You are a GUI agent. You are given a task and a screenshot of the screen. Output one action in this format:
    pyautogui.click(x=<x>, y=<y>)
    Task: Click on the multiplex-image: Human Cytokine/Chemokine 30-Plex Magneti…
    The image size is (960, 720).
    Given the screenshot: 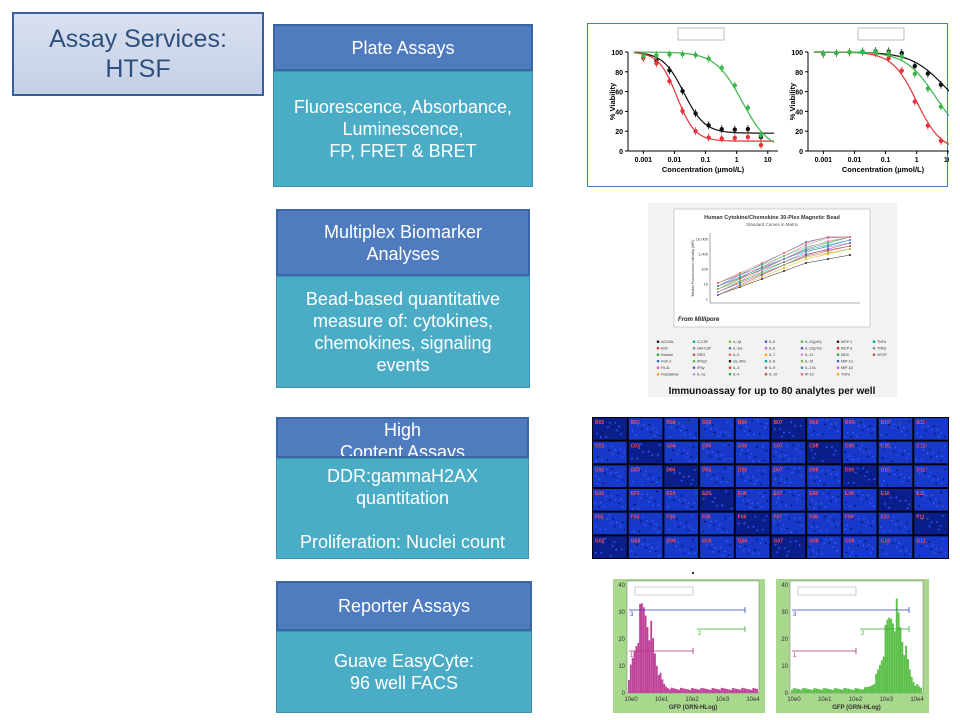 What is the action you would take?
    pyautogui.click(x=772, y=300)
    